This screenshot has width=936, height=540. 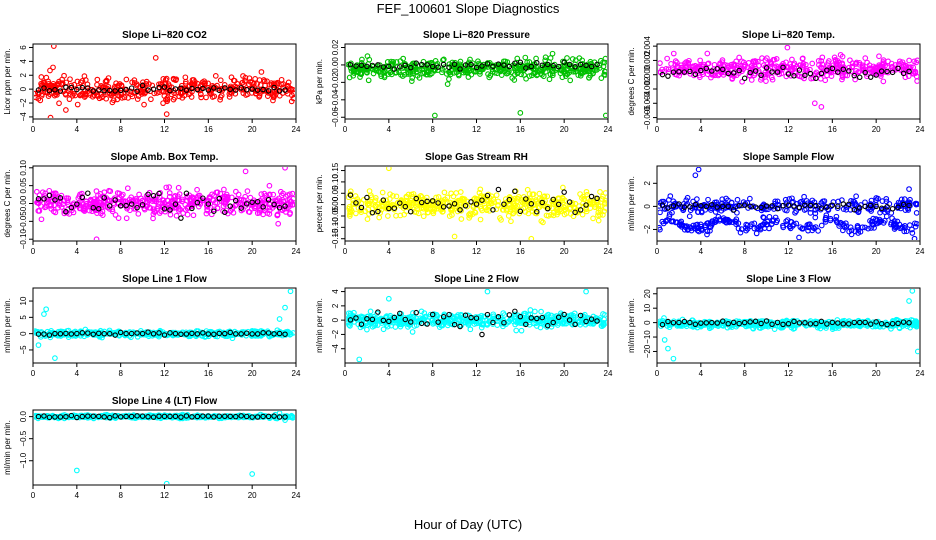 I want to click on x-tick-label: 24, so click(x=296, y=129).